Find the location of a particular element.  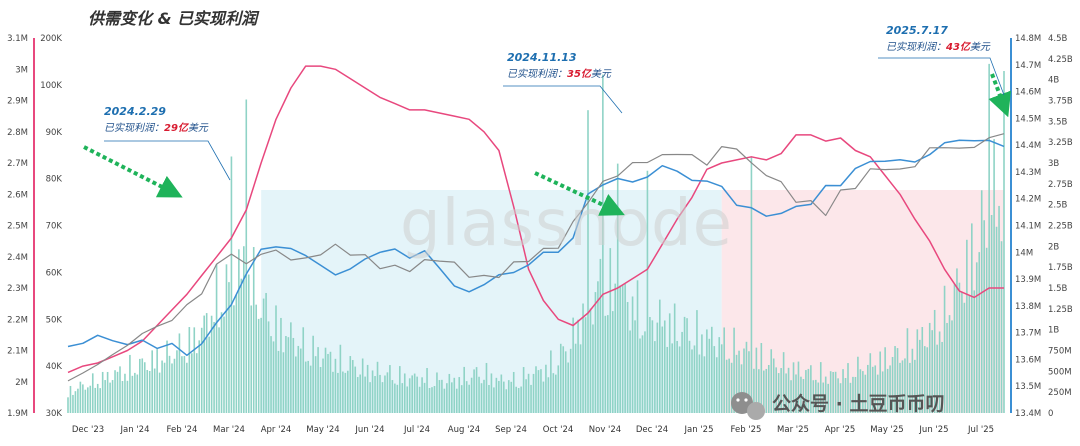

annotation-leader is located at coordinates (941, 76).